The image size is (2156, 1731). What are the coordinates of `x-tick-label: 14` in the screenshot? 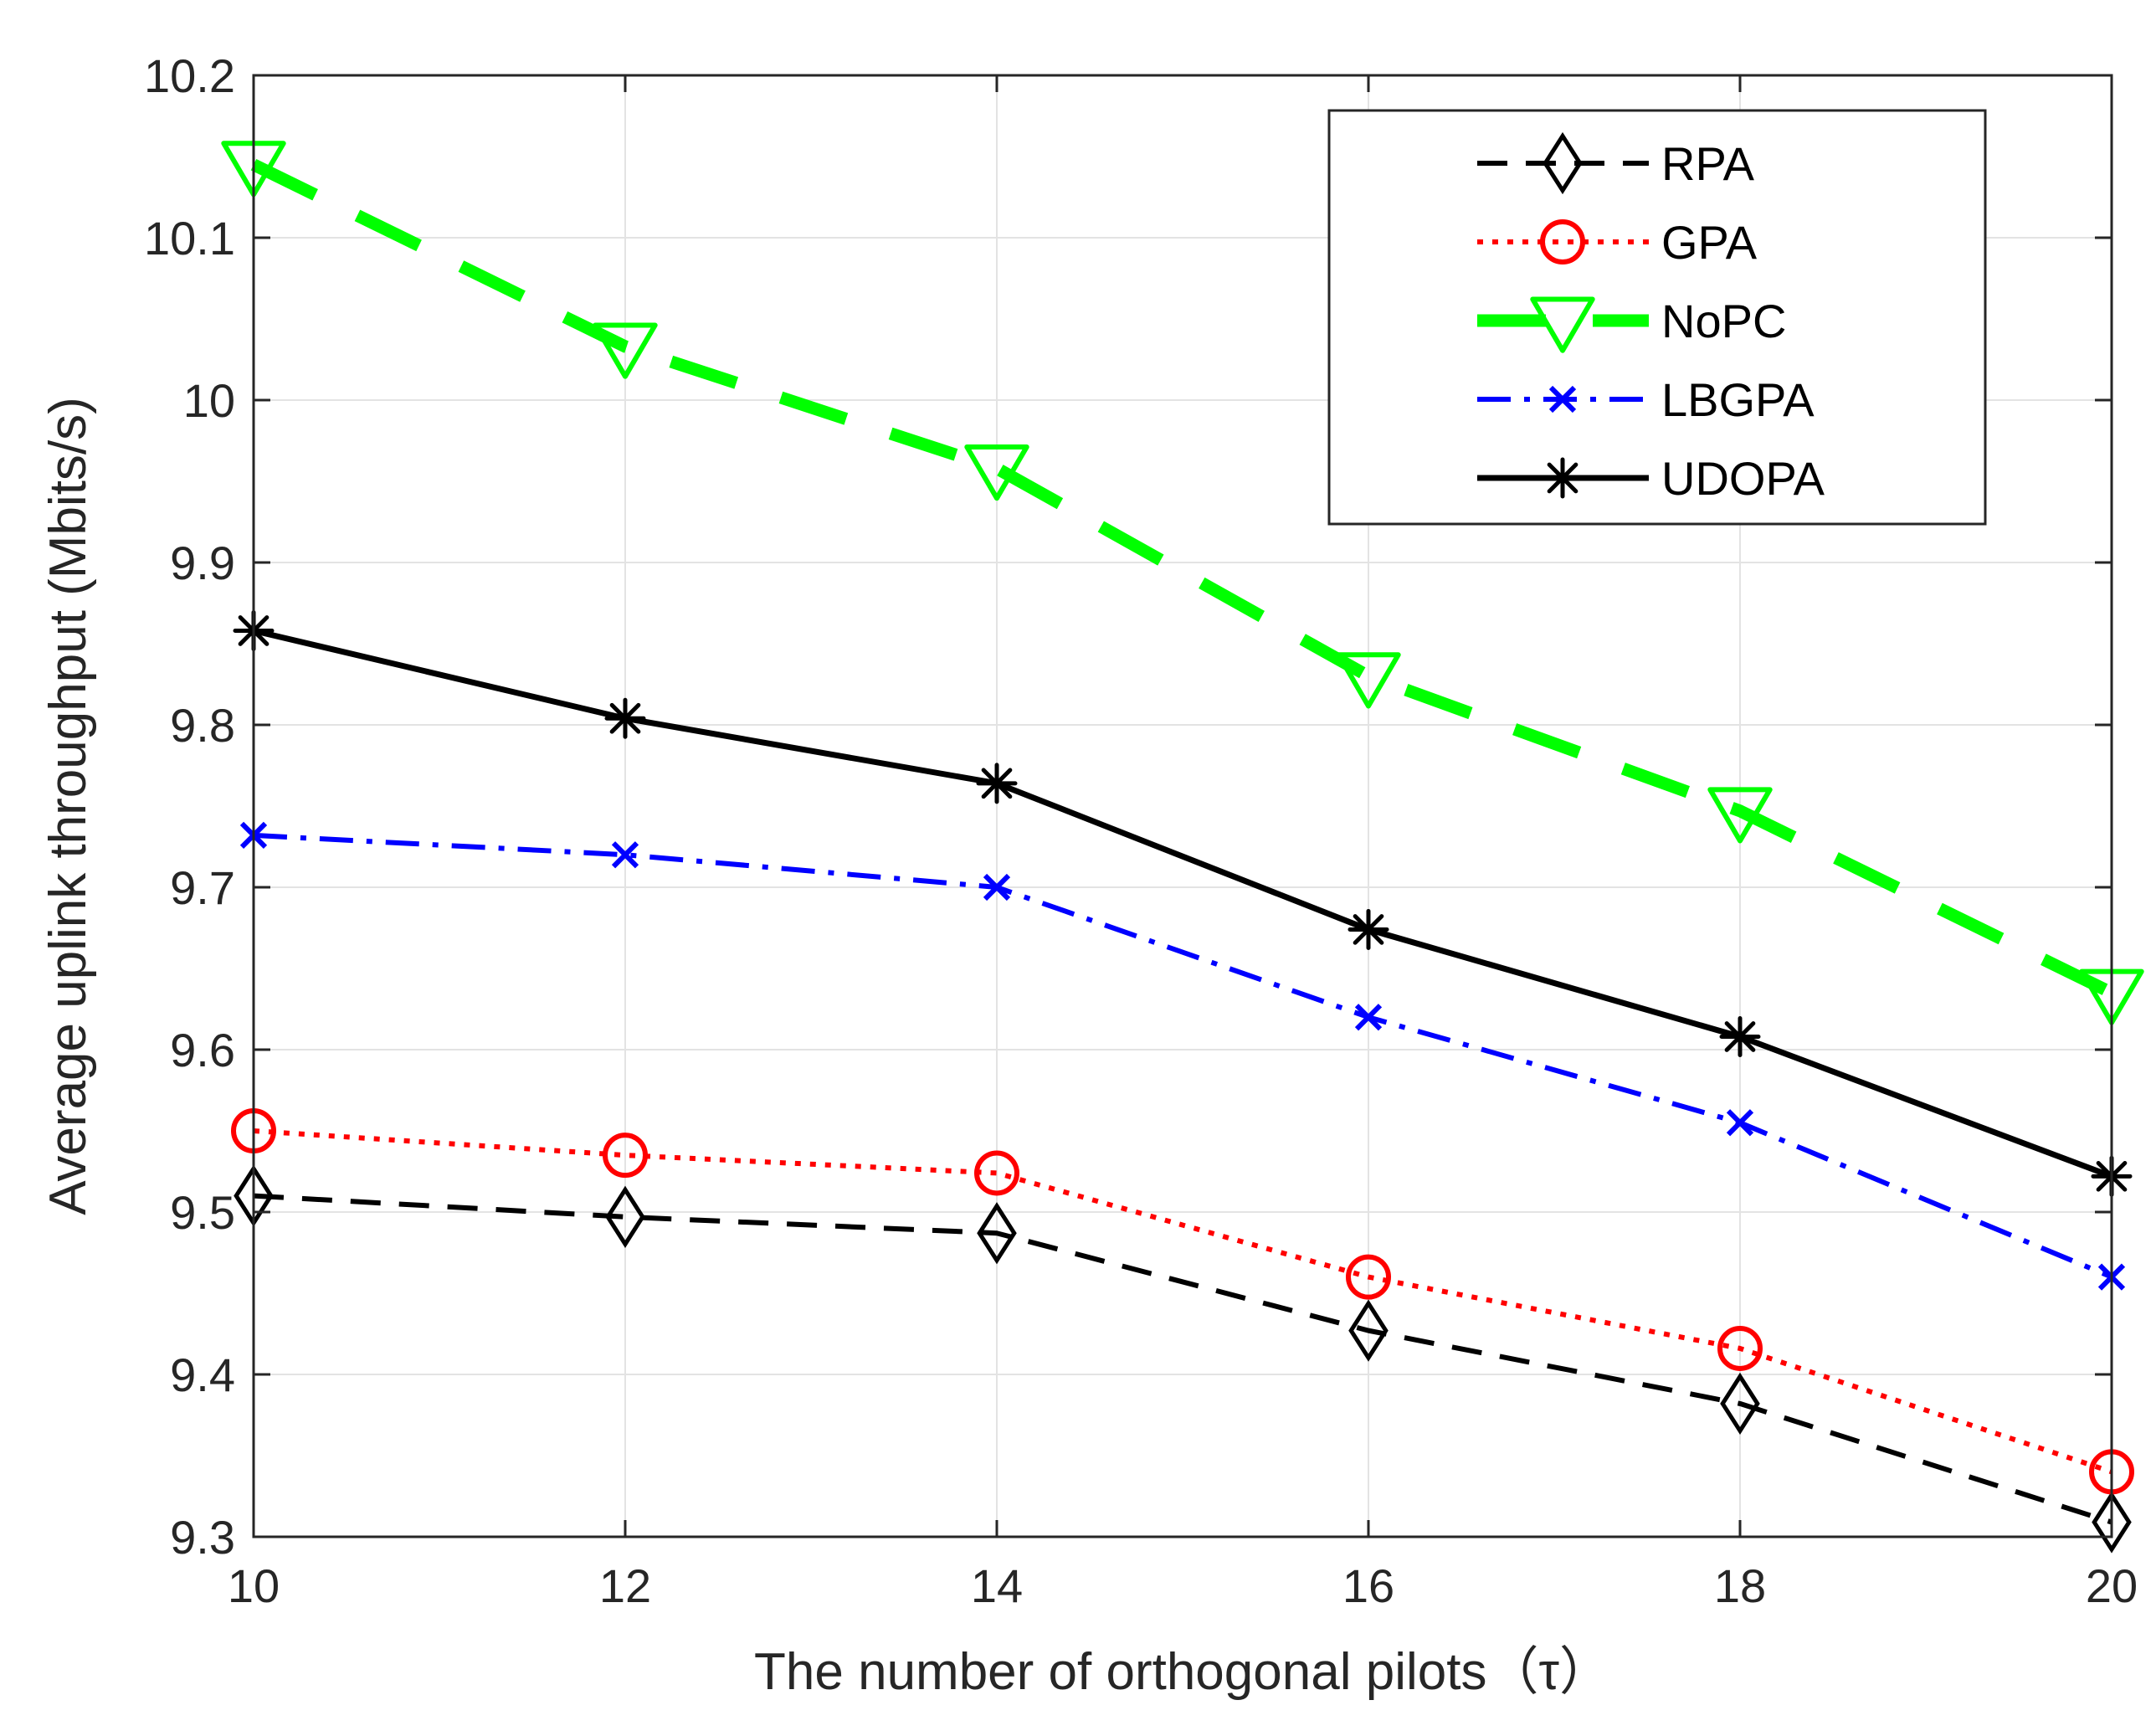 It's located at (997, 1586).